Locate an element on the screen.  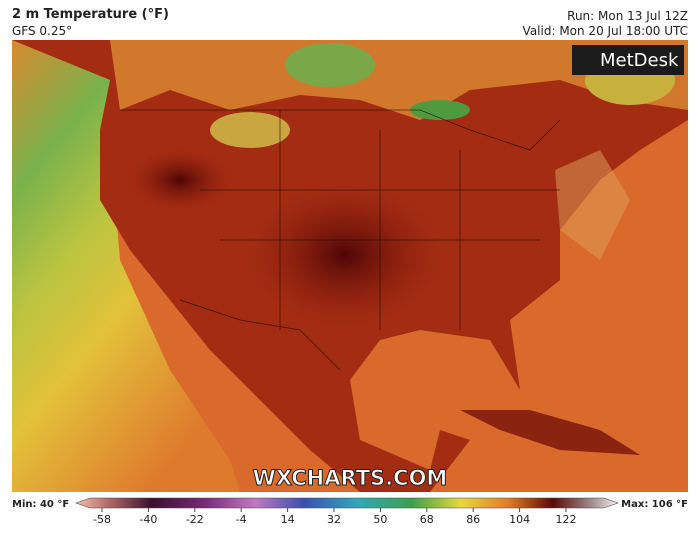
colorbar-tick-label: -4 is located at coordinates (241, 519).